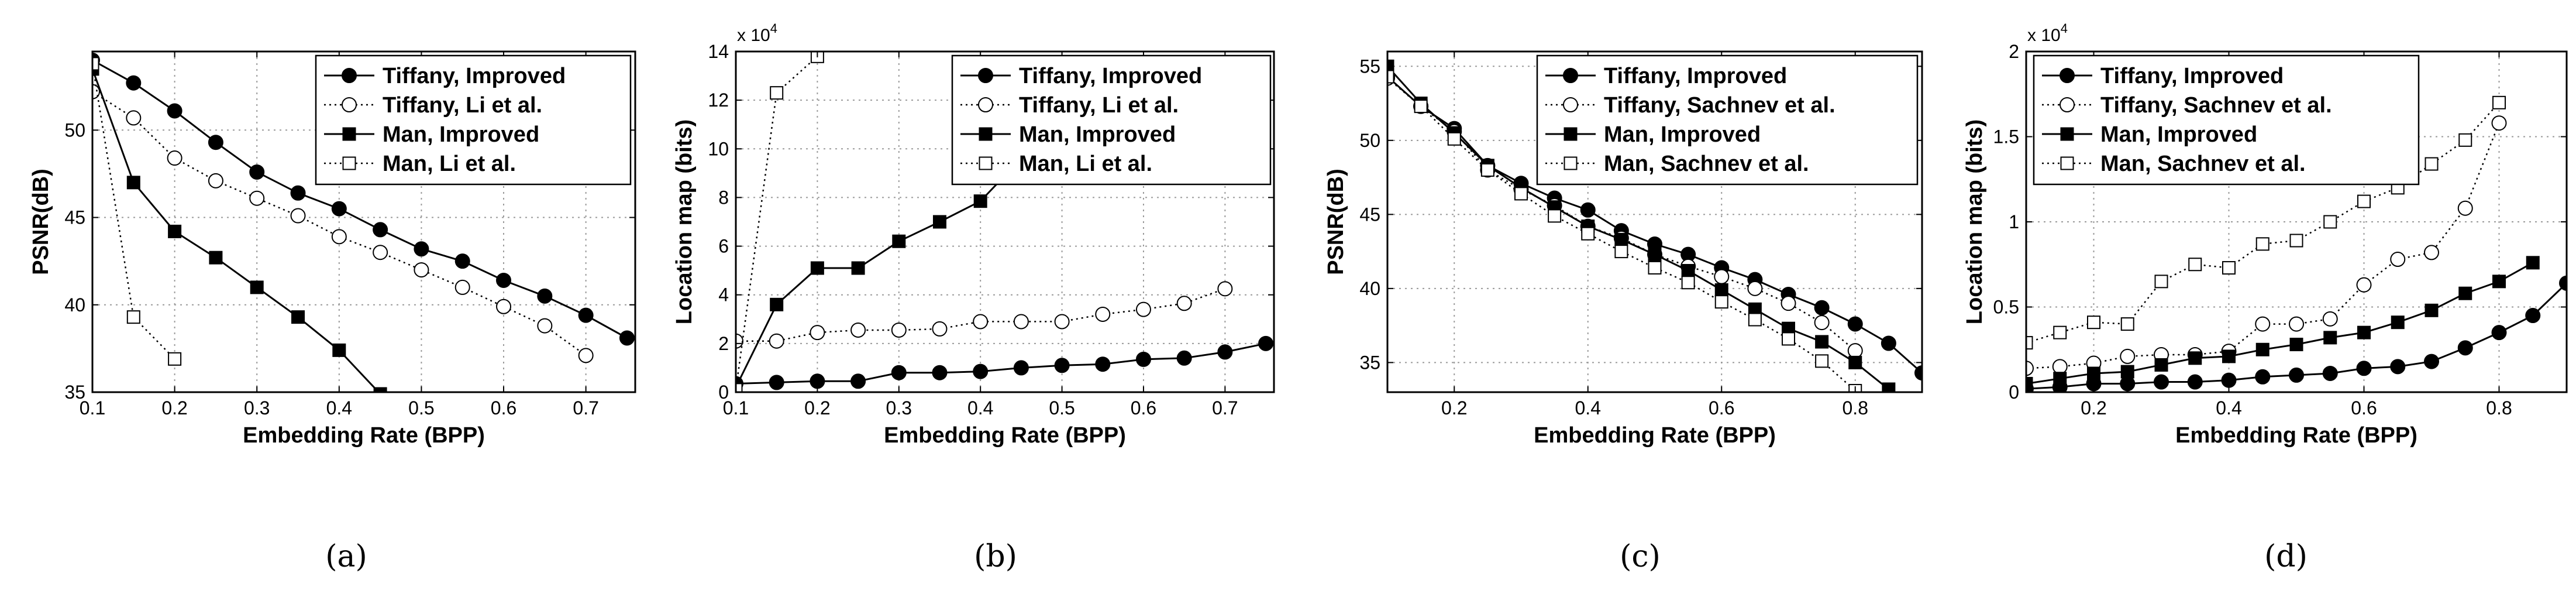 The image size is (2576, 590). Describe the element at coordinates (92, 408) in the screenshot. I see `x-tick-label: 0.1` at that location.